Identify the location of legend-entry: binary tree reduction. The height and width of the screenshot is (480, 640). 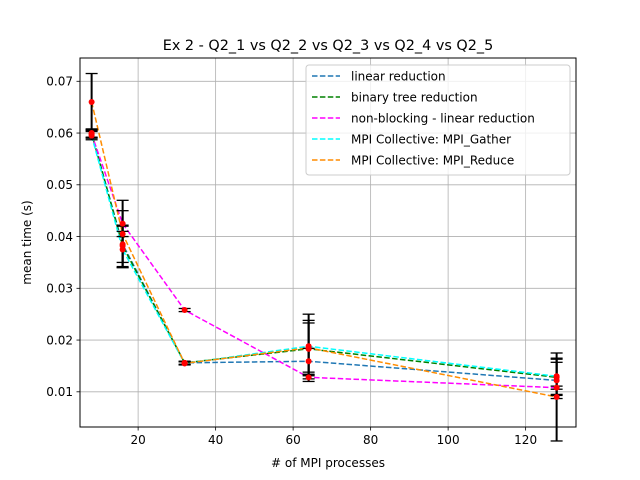
(414, 97).